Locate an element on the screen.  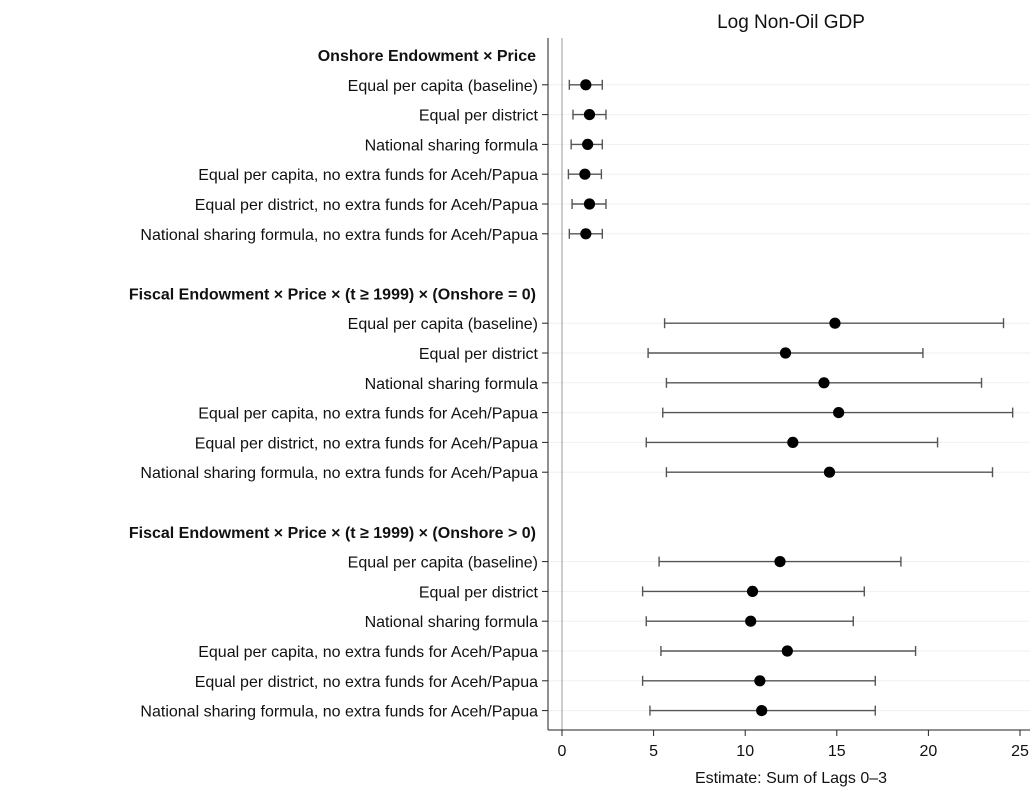
x-axis-title: Estimate: Sum of Lags 0–3 is located at coordinates (791, 778).